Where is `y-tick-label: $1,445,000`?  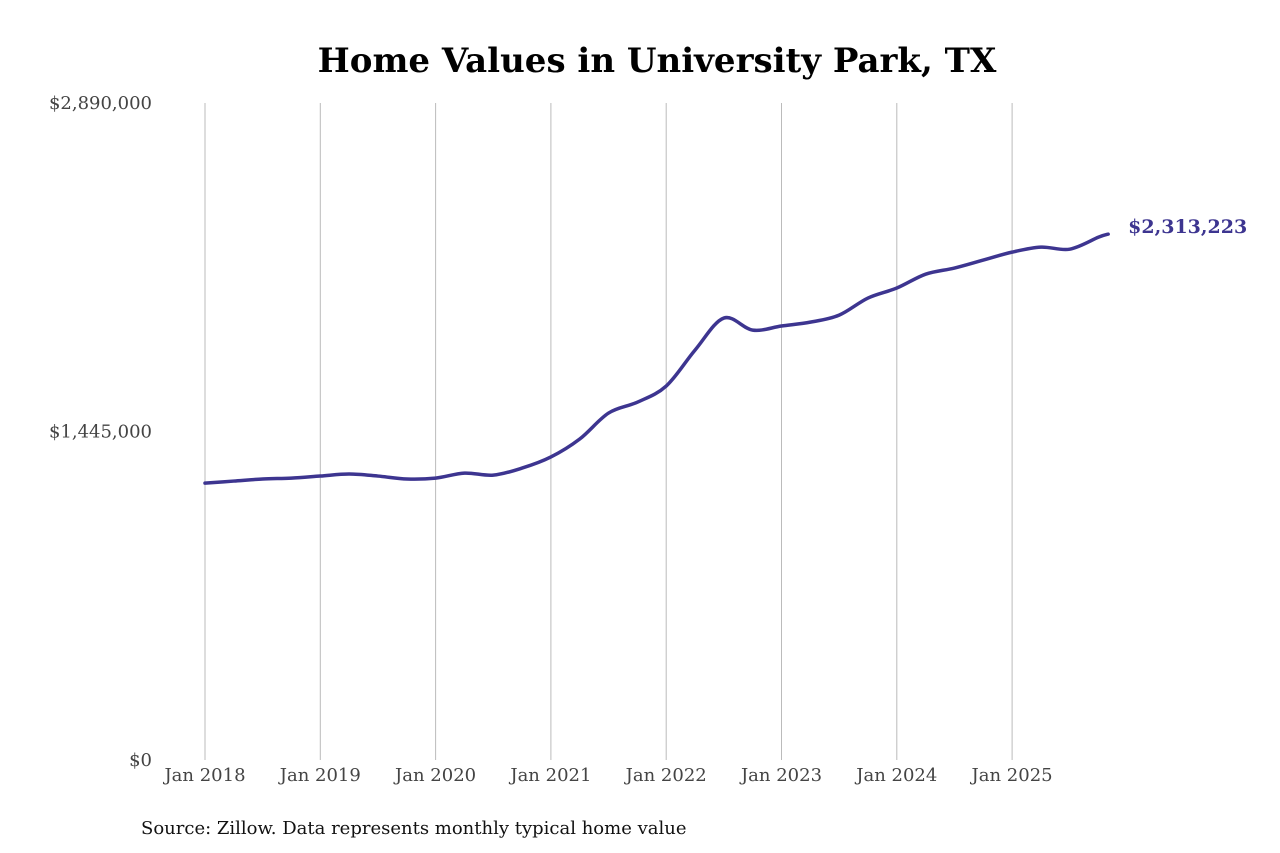 y-tick-label: $1,445,000 is located at coordinates (100, 432).